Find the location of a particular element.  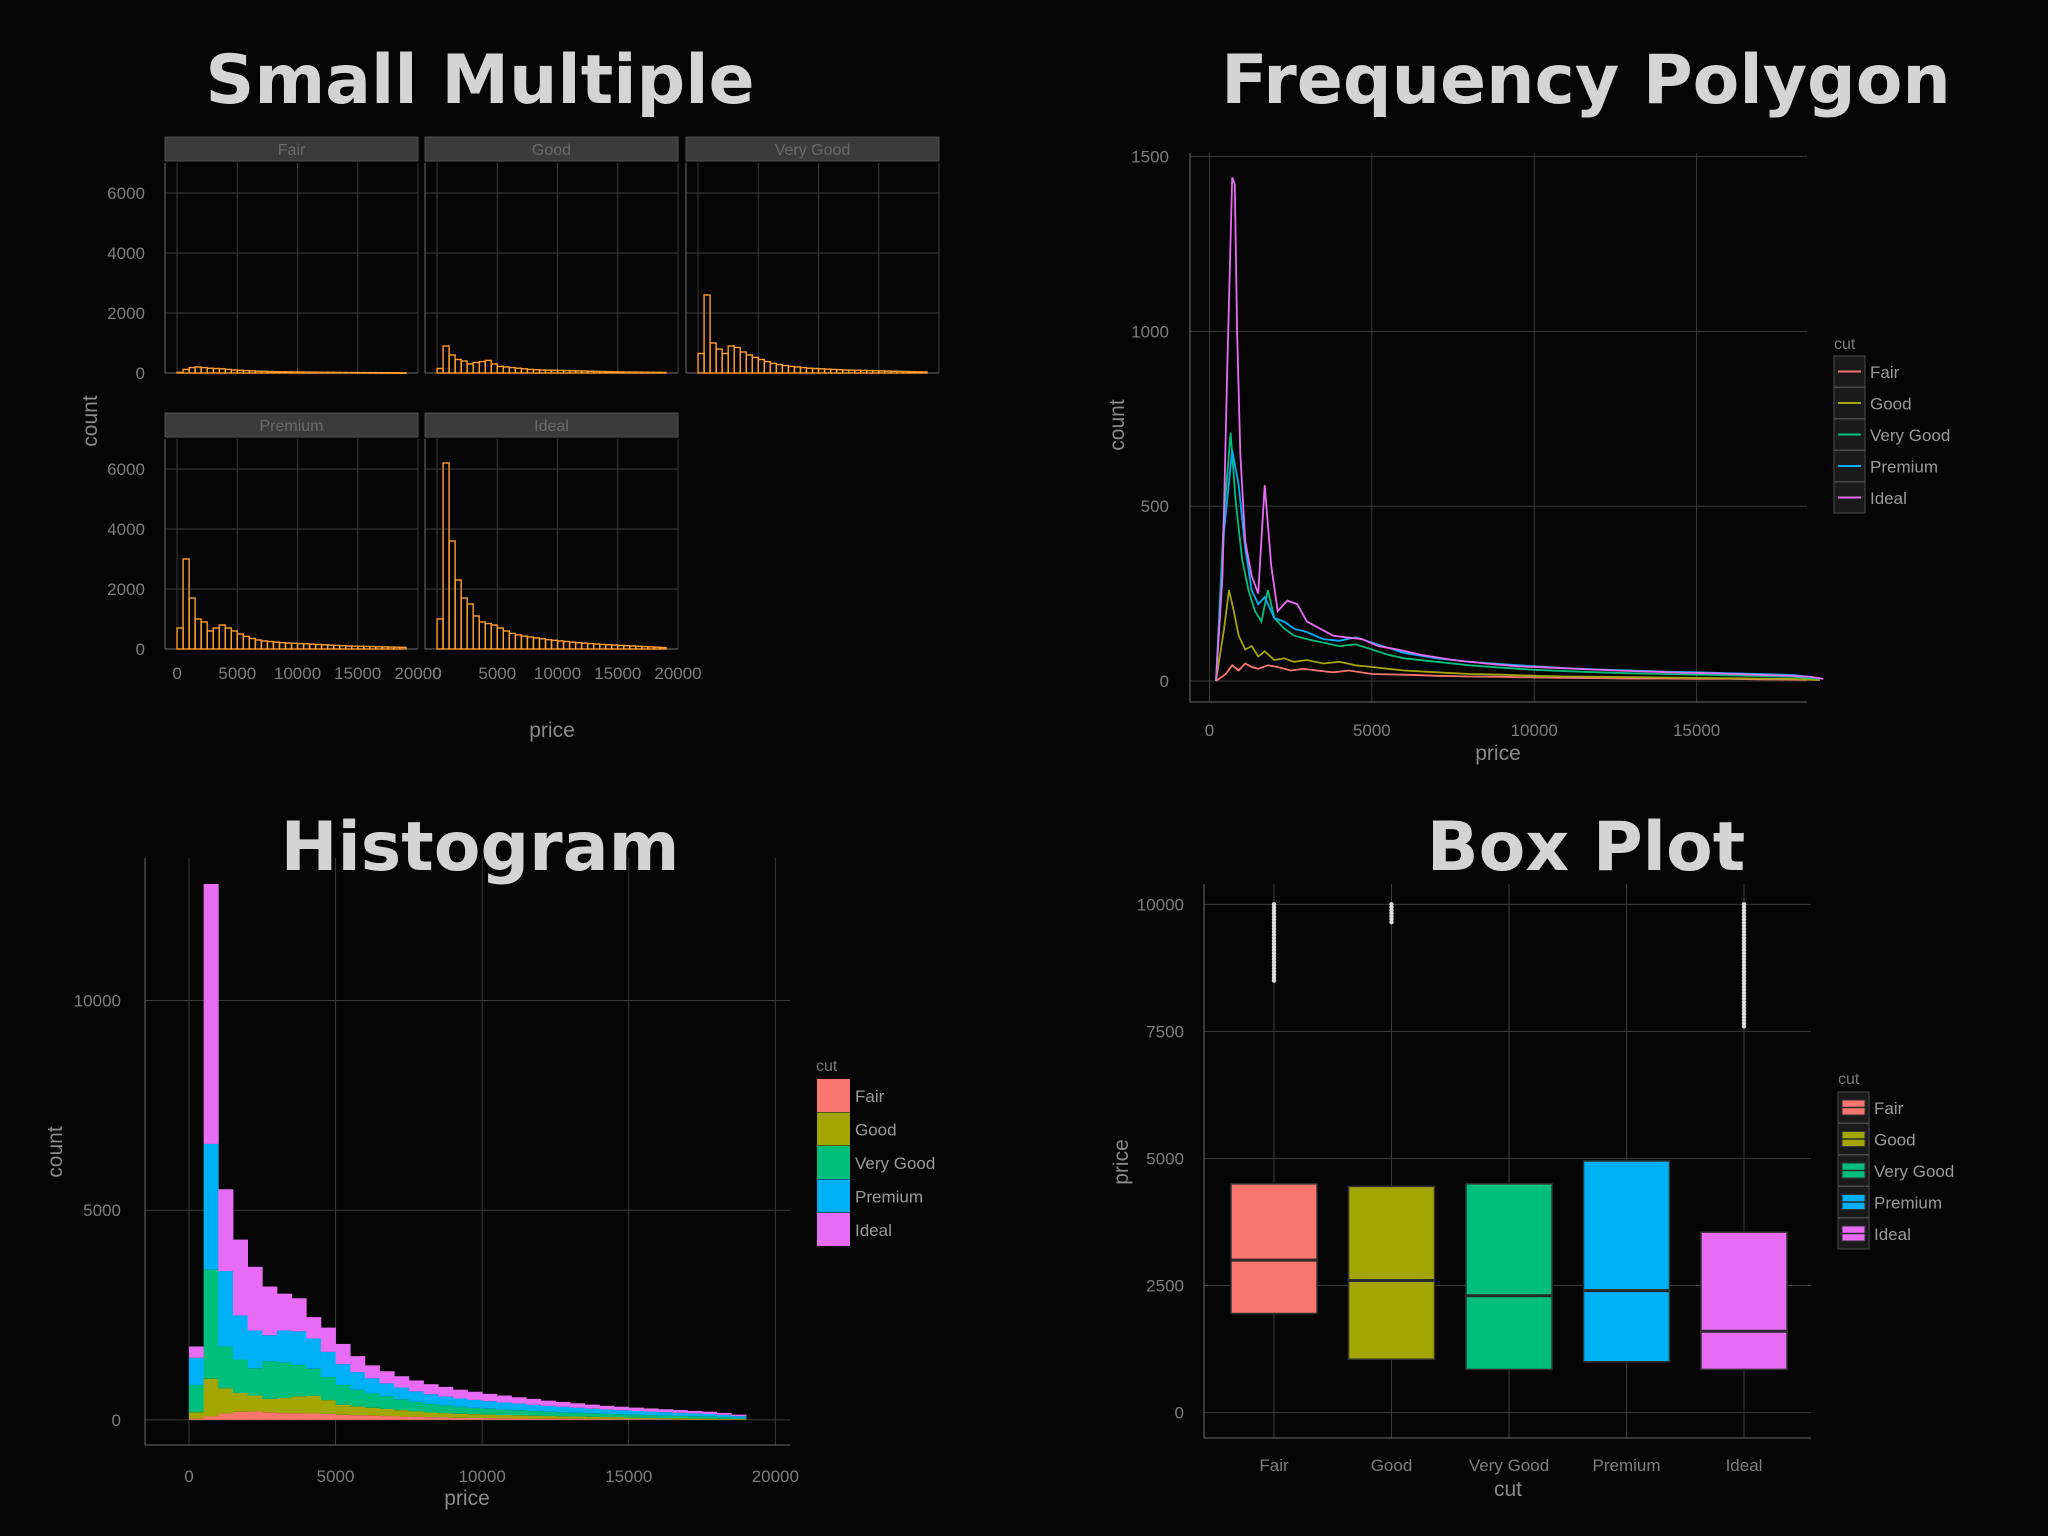

legend-label-fair: Fair is located at coordinates (1885, 372).